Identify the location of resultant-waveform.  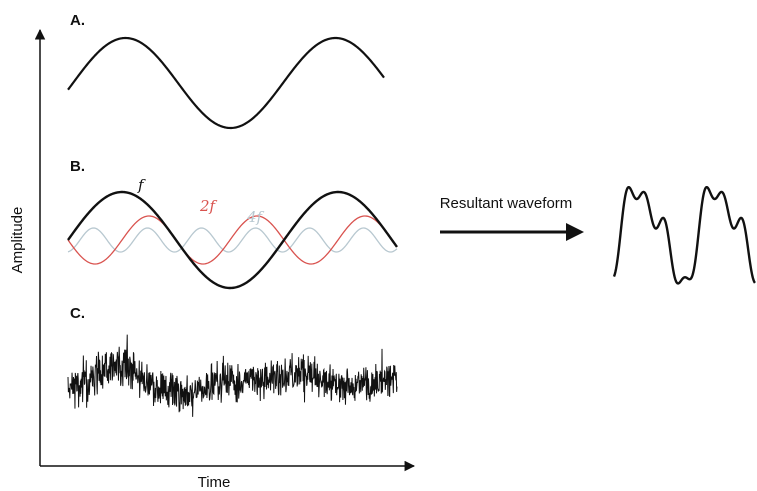
(684, 235).